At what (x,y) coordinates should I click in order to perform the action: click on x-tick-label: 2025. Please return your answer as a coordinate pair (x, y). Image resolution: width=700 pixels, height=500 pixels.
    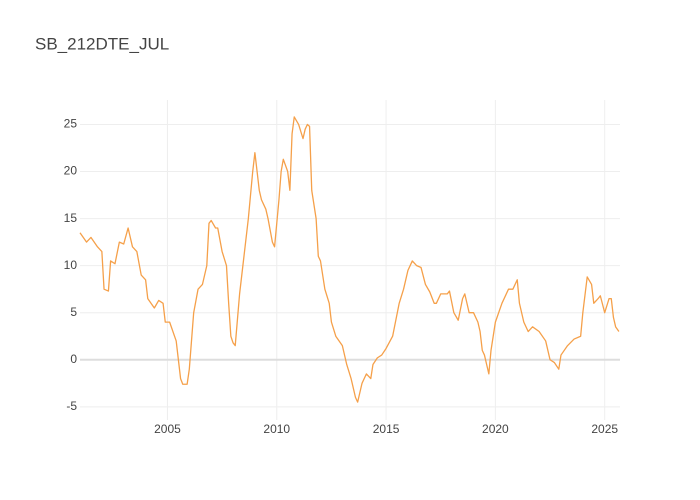
    Looking at the image, I should click on (604, 429).